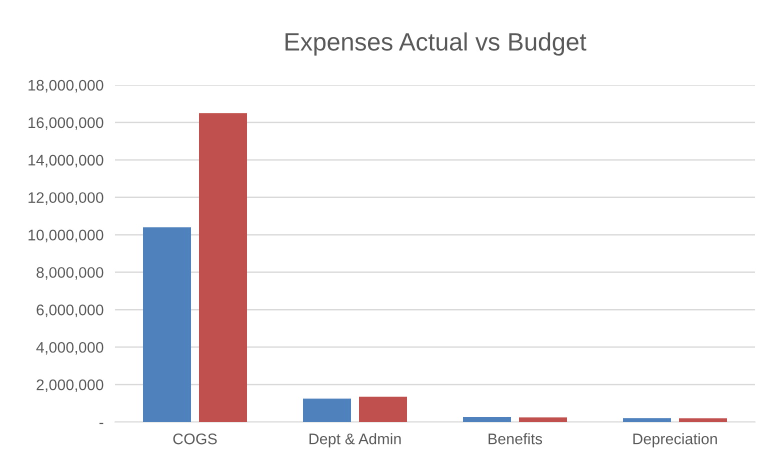 The width and height of the screenshot is (779, 470). What do you see at coordinates (70, 311) in the screenshot?
I see `y-tick-label: 6,000,000` at bounding box center [70, 311].